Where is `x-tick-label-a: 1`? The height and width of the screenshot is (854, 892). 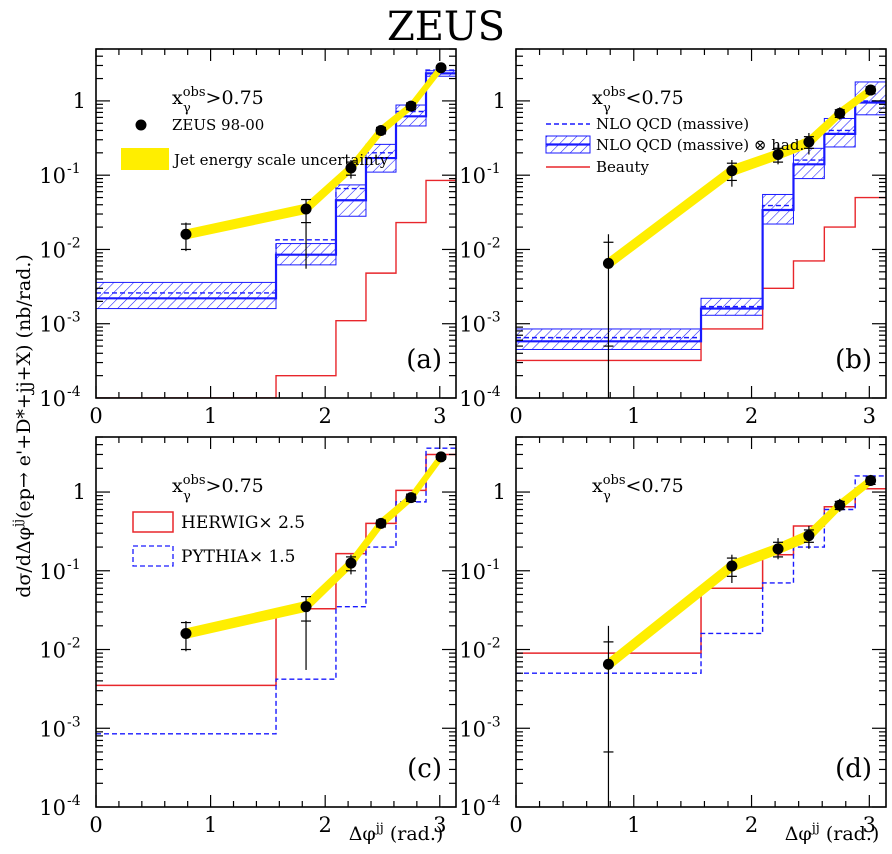 x-tick-label-a: 1 is located at coordinates (210, 416).